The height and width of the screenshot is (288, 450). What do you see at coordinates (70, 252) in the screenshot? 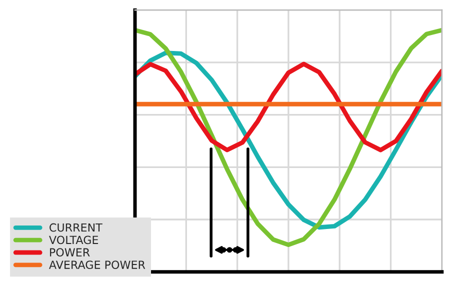
I see `legend-label: POWER` at bounding box center [70, 252].